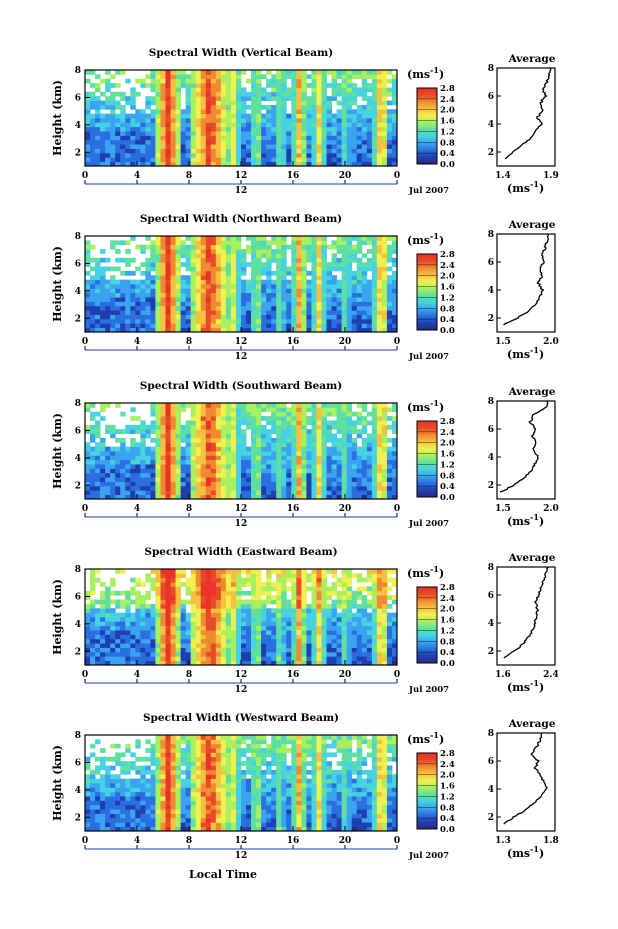  I want to click on date-label: Jul 2007, so click(428, 191).